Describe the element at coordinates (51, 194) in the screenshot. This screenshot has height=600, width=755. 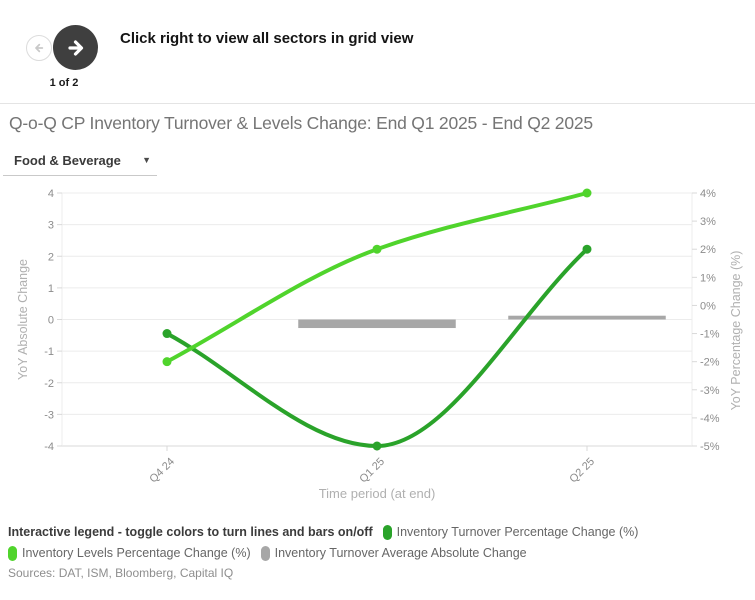
I see `y-axis-left-tick-label: 4` at that location.